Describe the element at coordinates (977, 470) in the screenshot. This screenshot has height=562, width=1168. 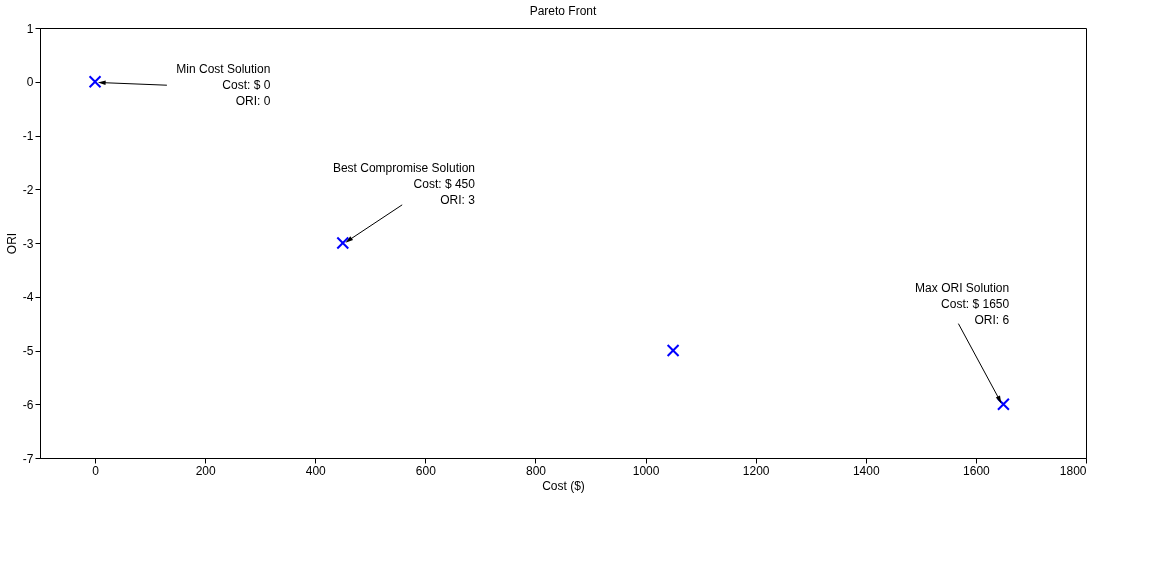
I see `x-tick-label: 1600` at that location.